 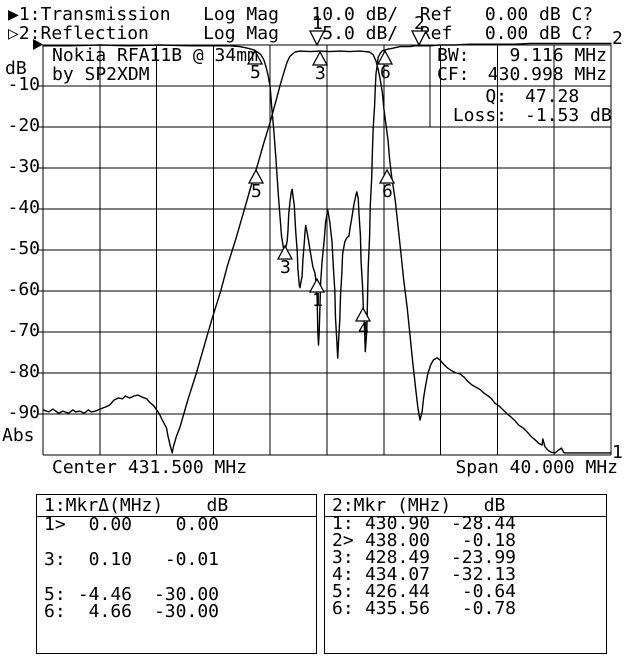 What do you see at coordinates (155, 55) in the screenshot?
I see `plot-title: Nokia RFA11B @ 34mm` at bounding box center [155, 55].